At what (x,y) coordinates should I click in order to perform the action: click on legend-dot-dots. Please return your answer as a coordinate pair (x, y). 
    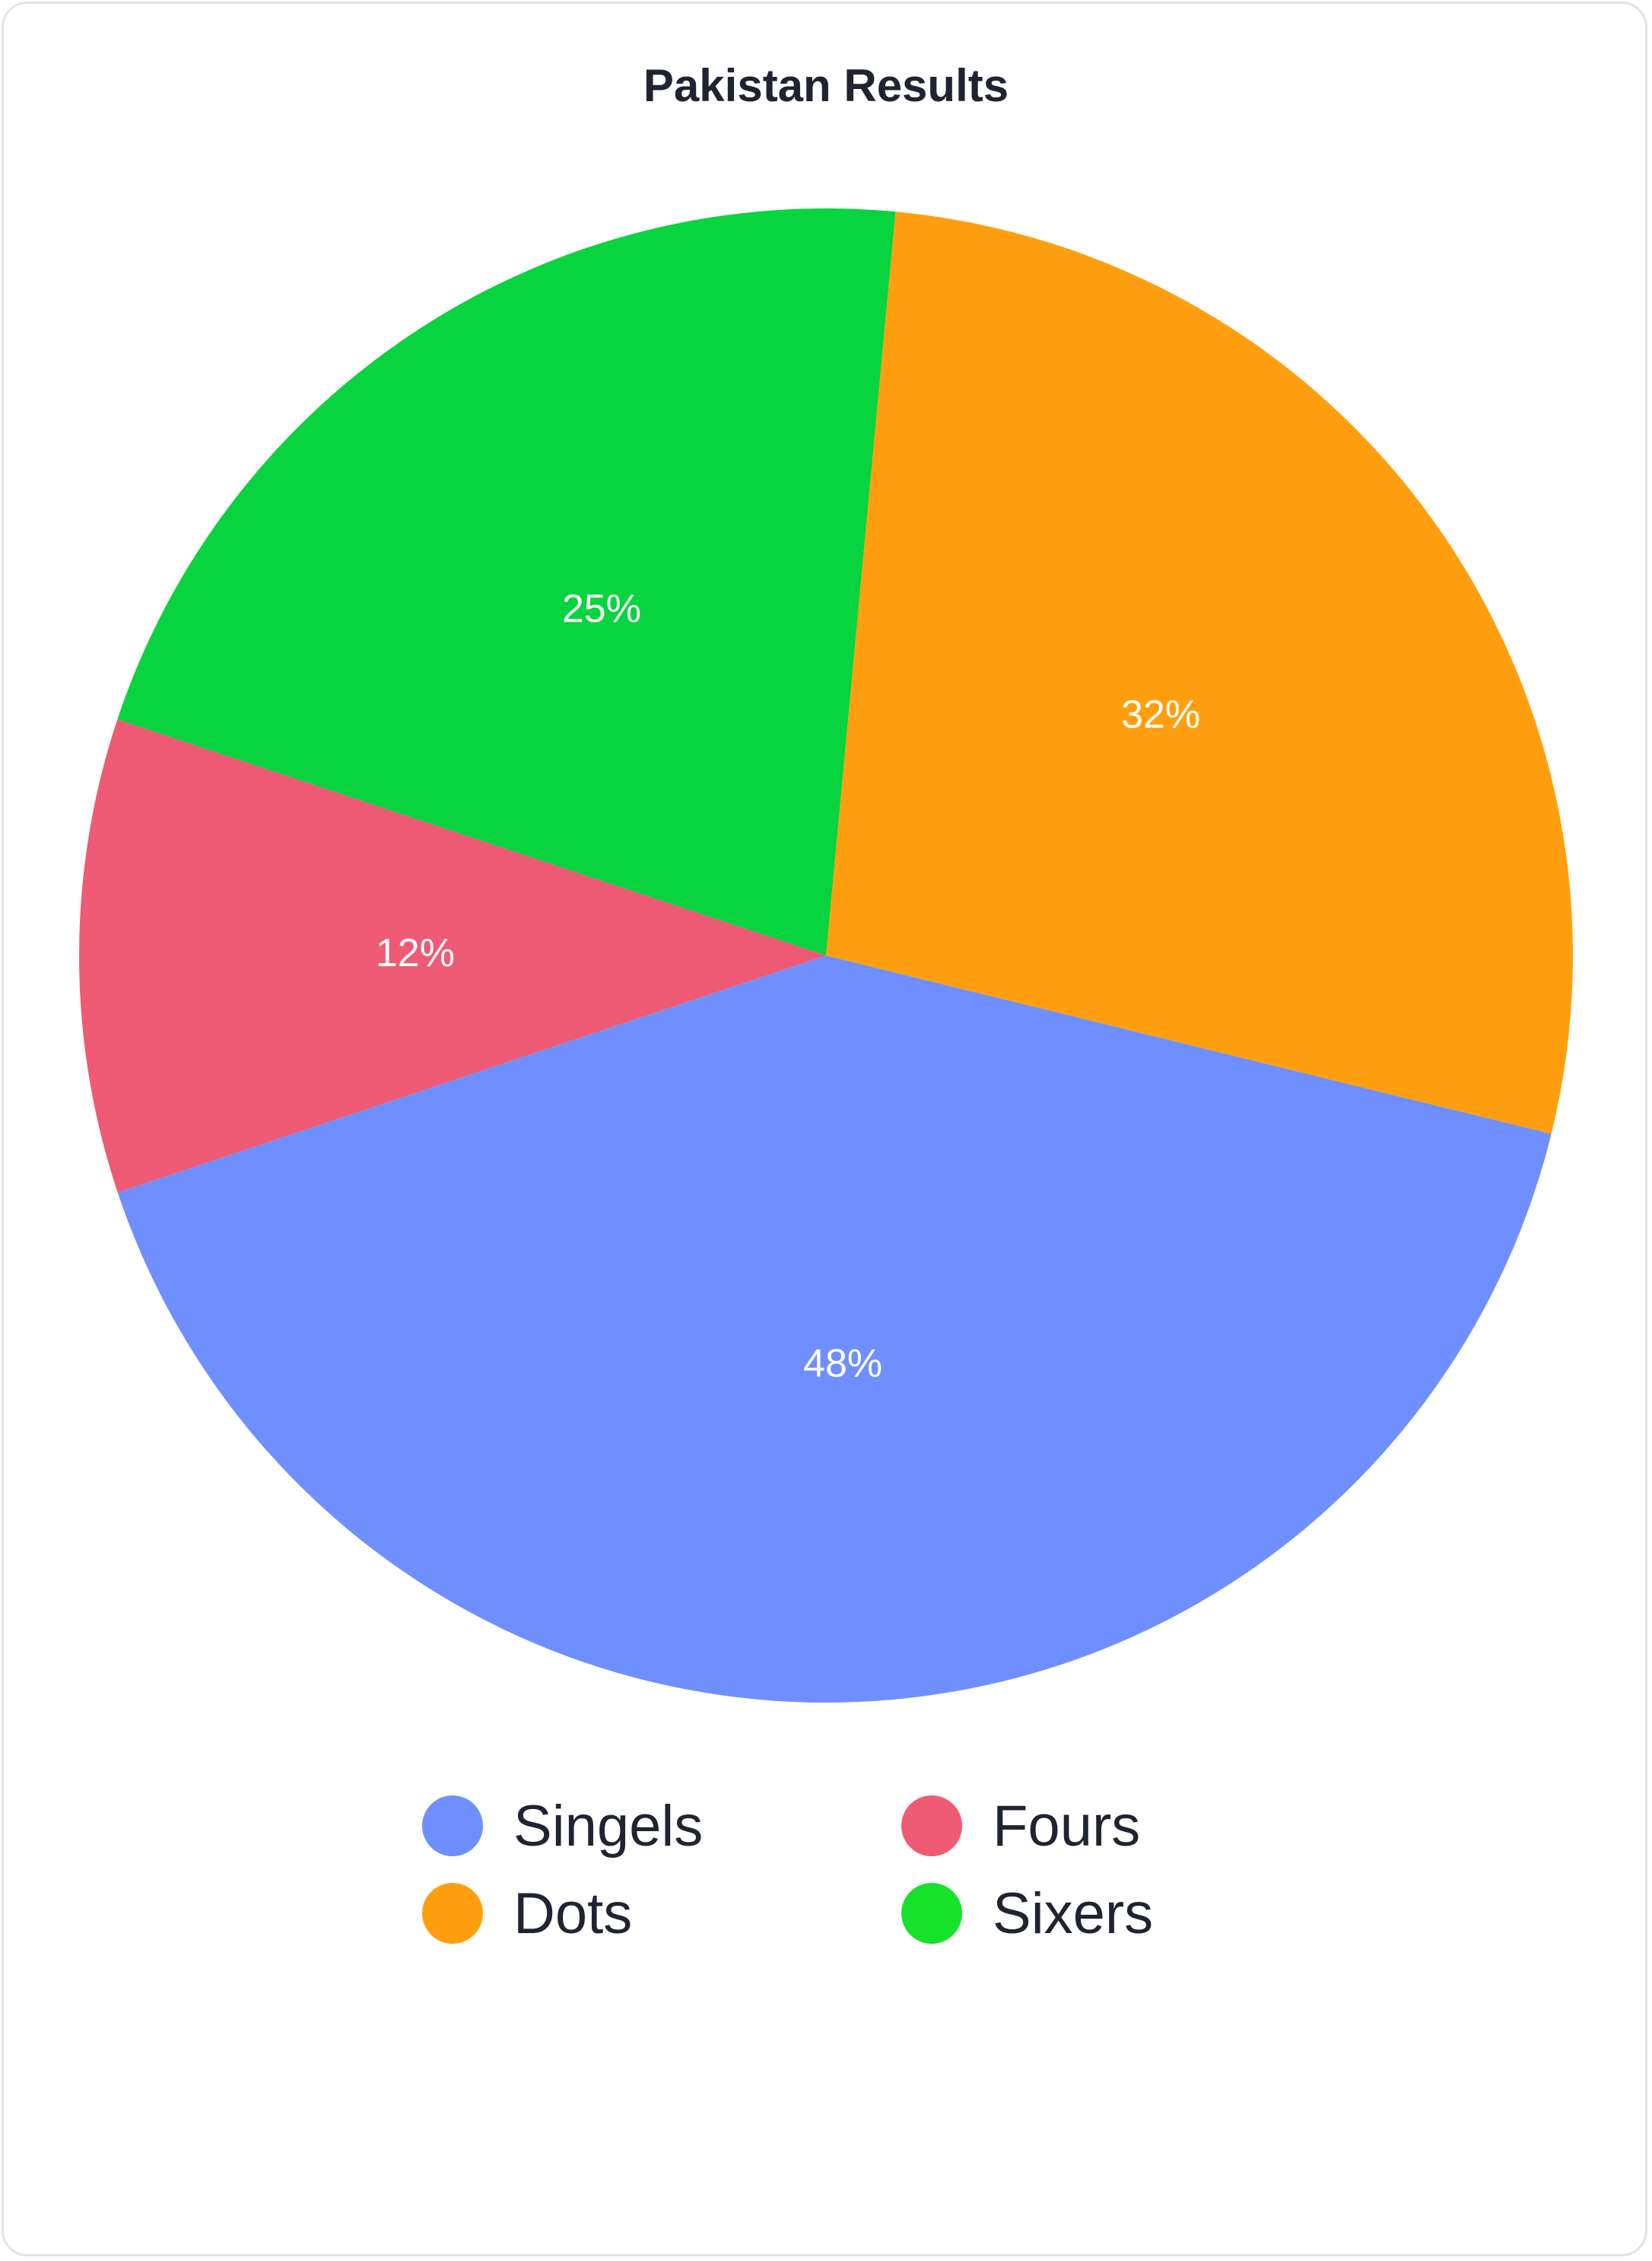
    Looking at the image, I should click on (452, 1913).